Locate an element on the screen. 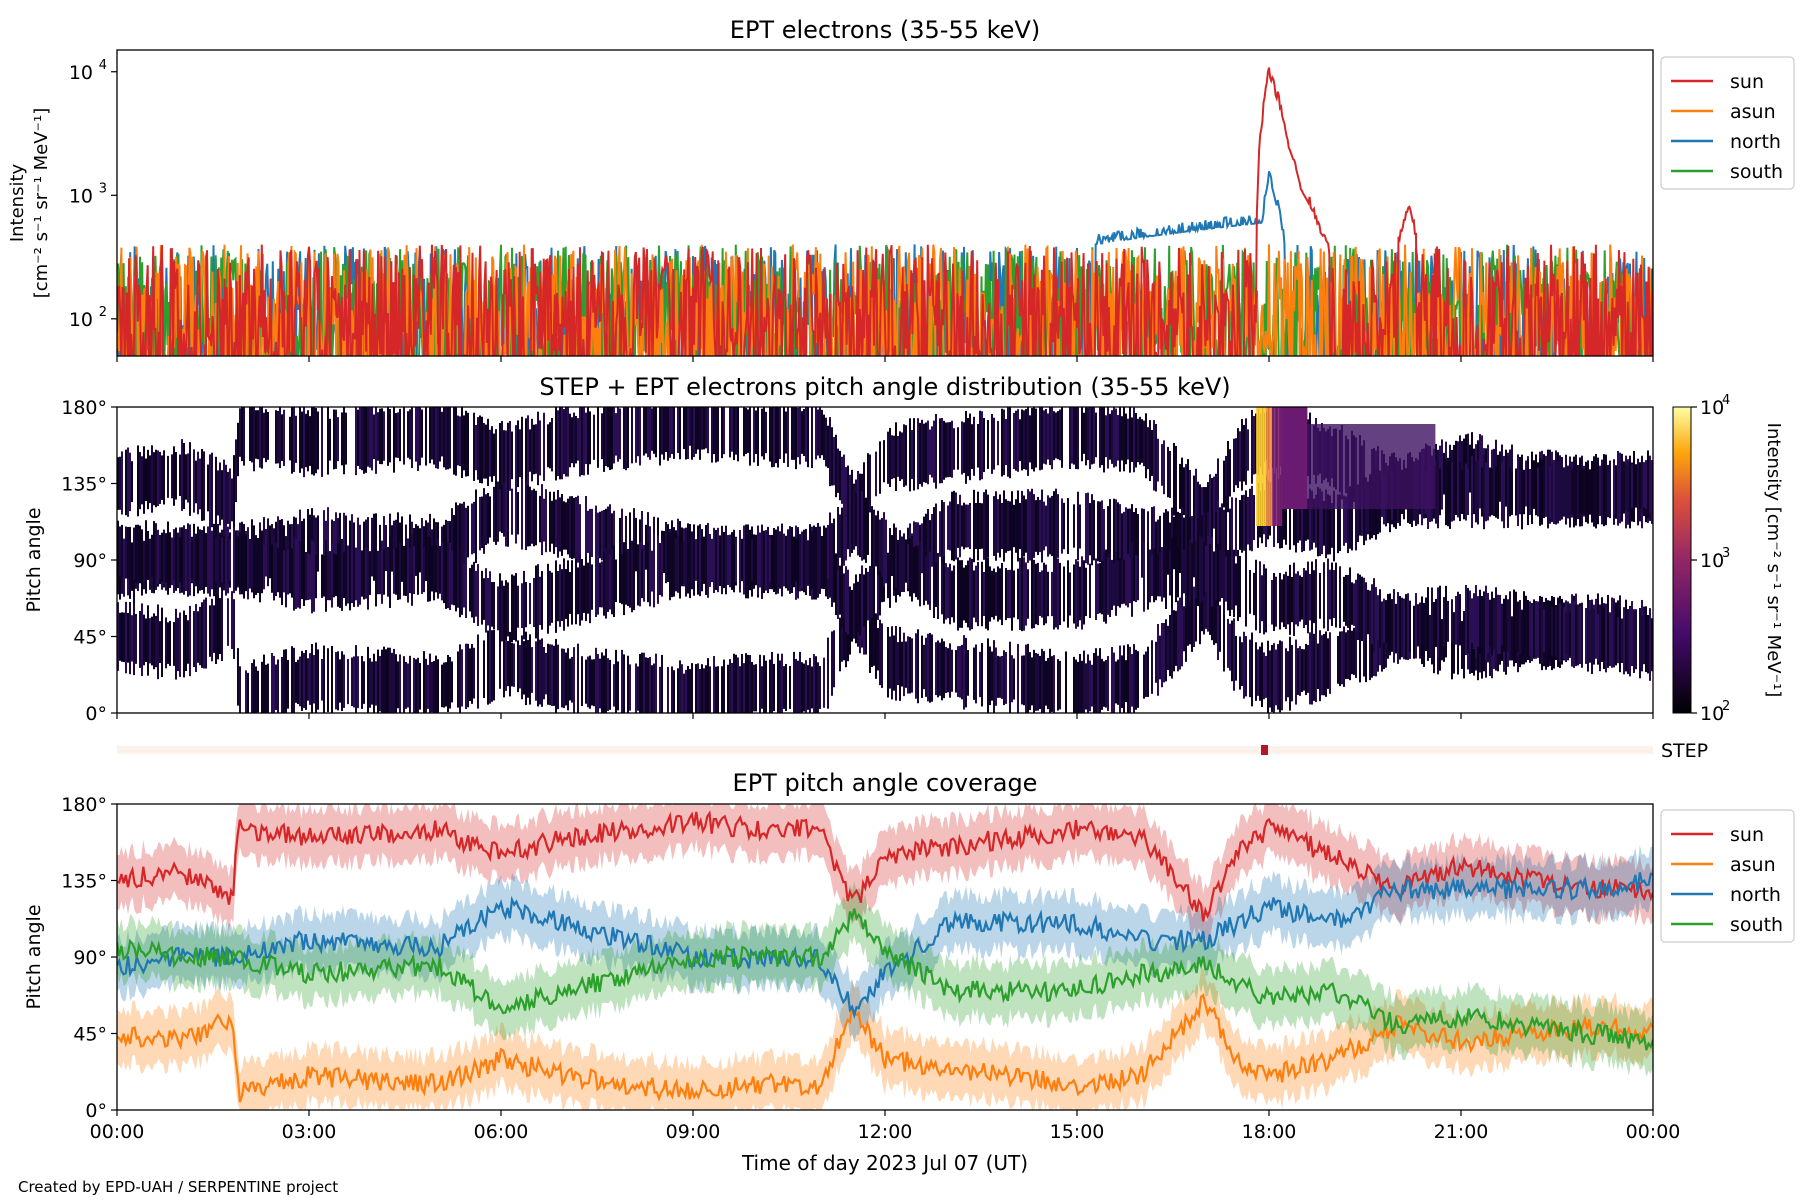 This screenshot has height=1200, width=1800. credit-text: Created by EPD-UAH / SERPENTINE project is located at coordinates (178, 1187).